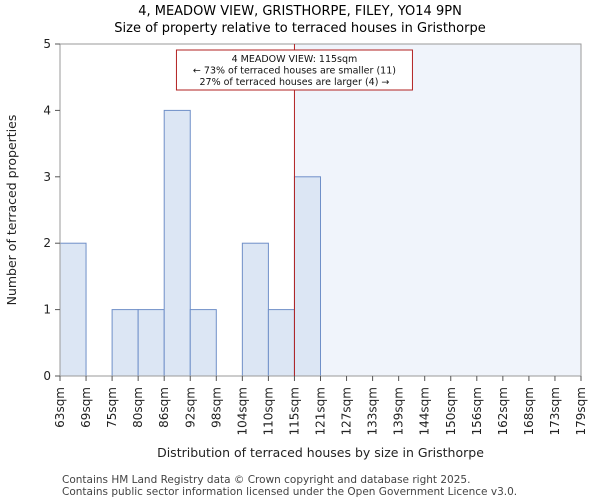 The image size is (600, 500). I want to click on bar-104sqm, so click(255, 309).